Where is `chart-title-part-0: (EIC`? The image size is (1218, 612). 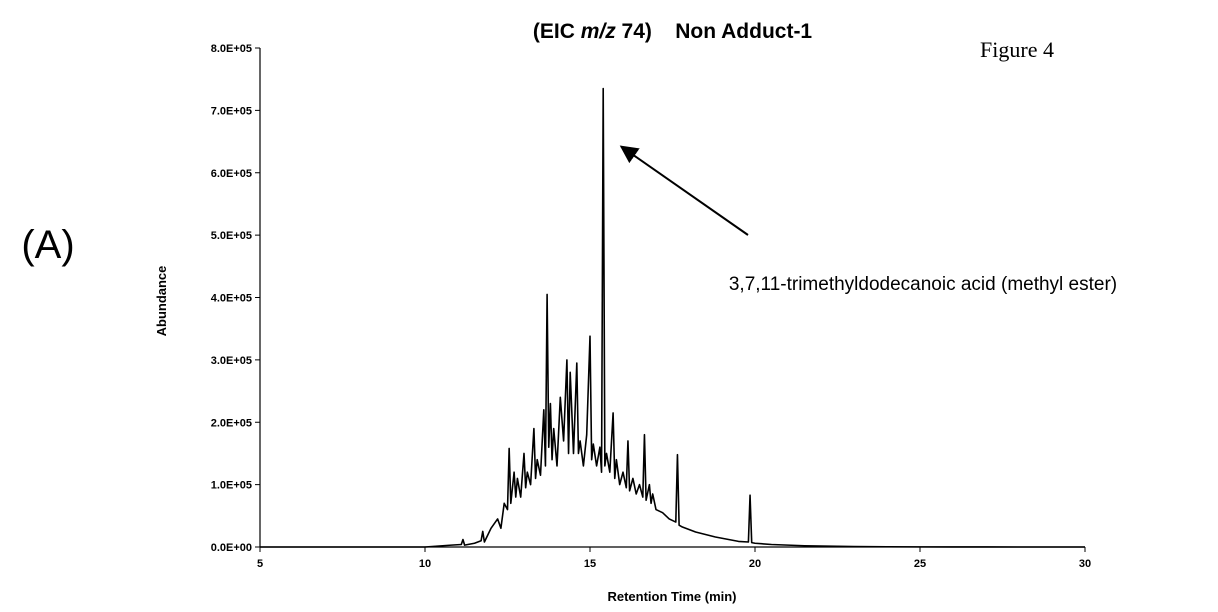
chart-title-part-0: (EIC is located at coordinates (557, 31).